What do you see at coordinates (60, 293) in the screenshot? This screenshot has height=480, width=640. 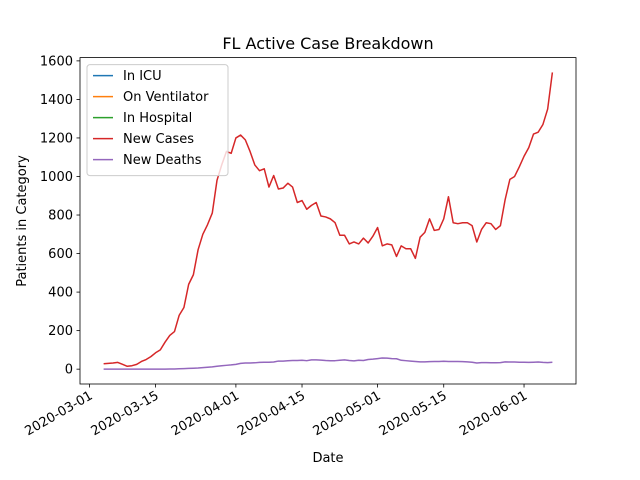 I see `y-tick-label: 400` at bounding box center [60, 293].